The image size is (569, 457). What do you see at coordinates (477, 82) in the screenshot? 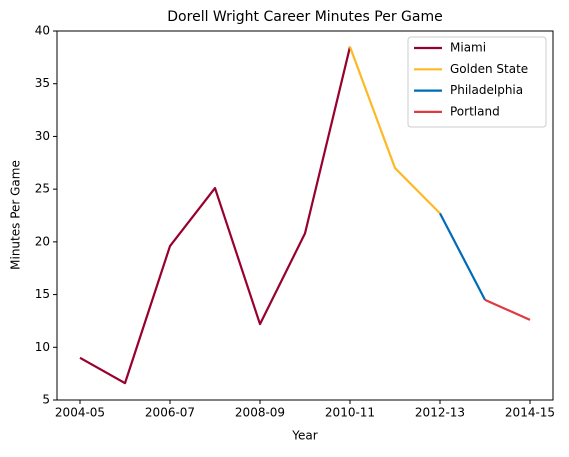
I see `legend-box` at bounding box center [477, 82].